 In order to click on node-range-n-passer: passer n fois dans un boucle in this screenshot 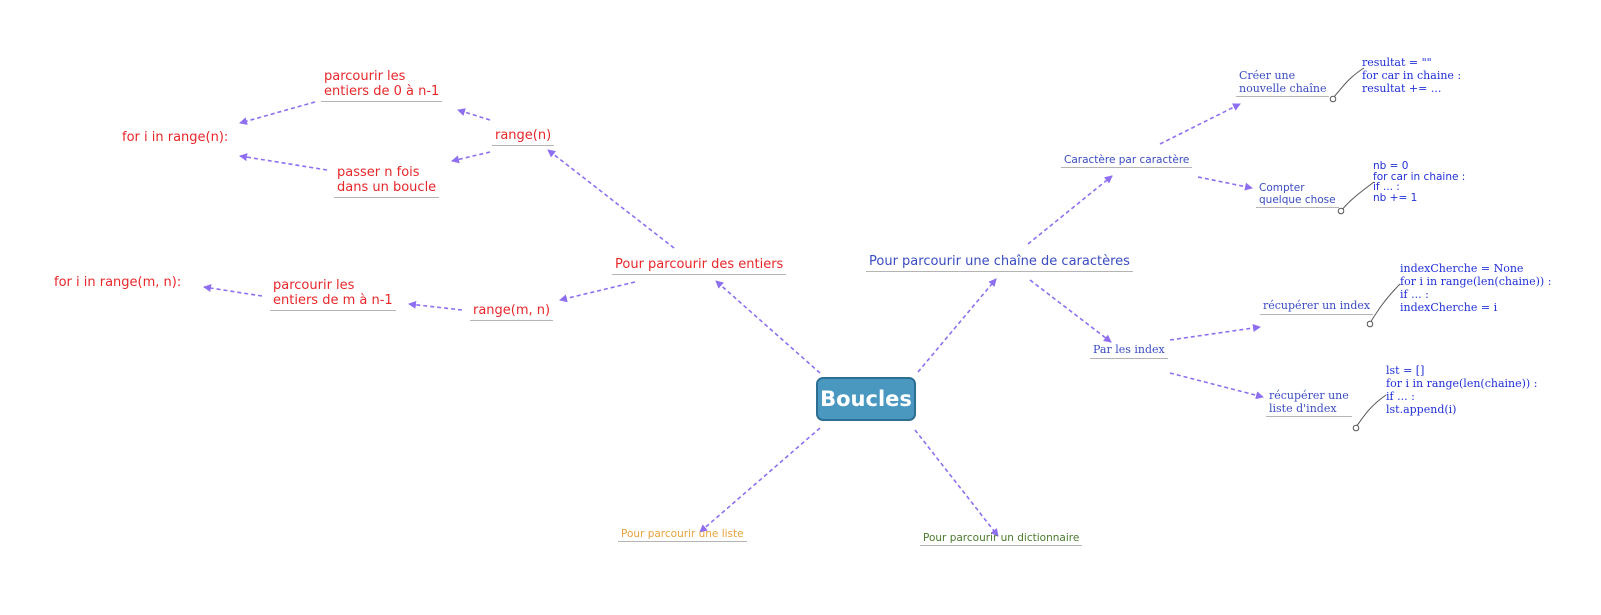, I will do `click(387, 181)`.